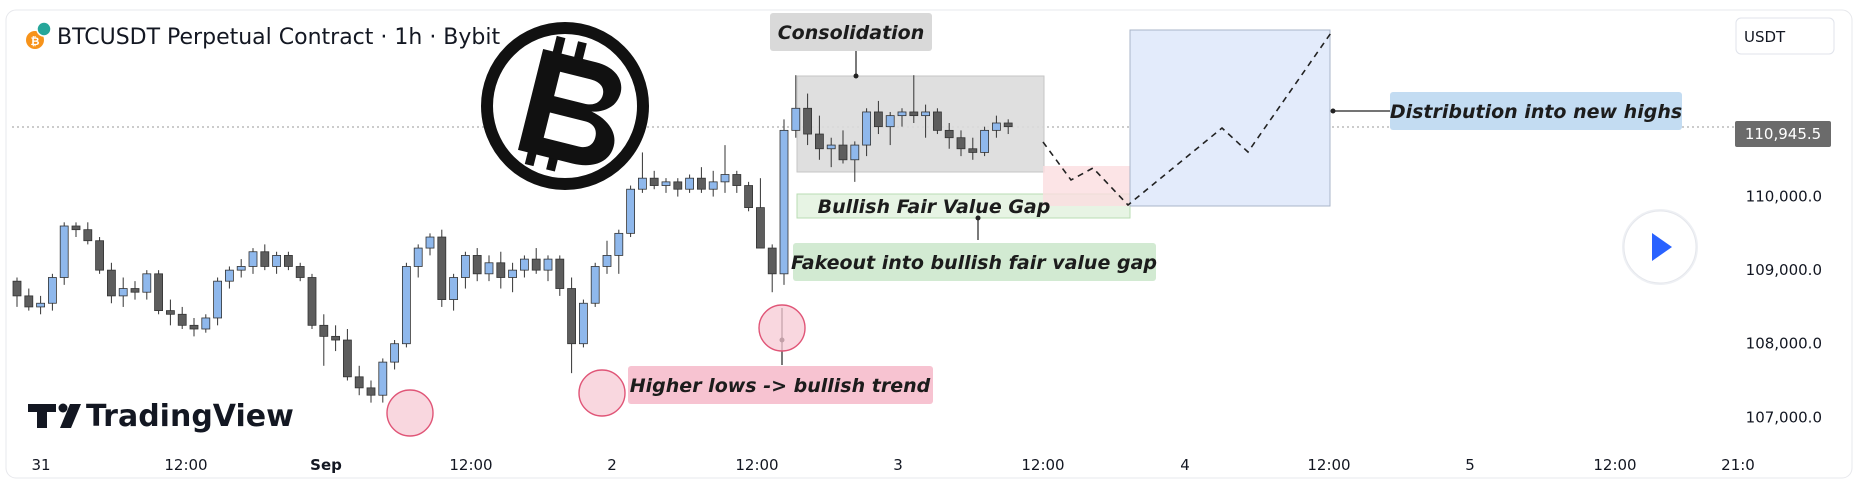  What do you see at coordinates (326, 465) in the screenshot?
I see `time-tick-label: Sep` at bounding box center [326, 465].